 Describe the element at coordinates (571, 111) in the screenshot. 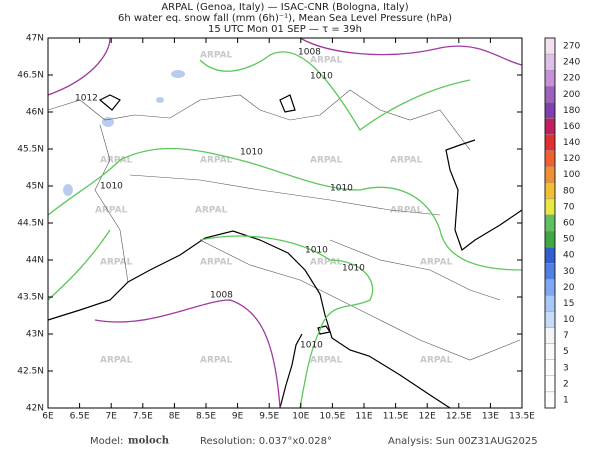

I see `colorbar-label: 180` at that location.